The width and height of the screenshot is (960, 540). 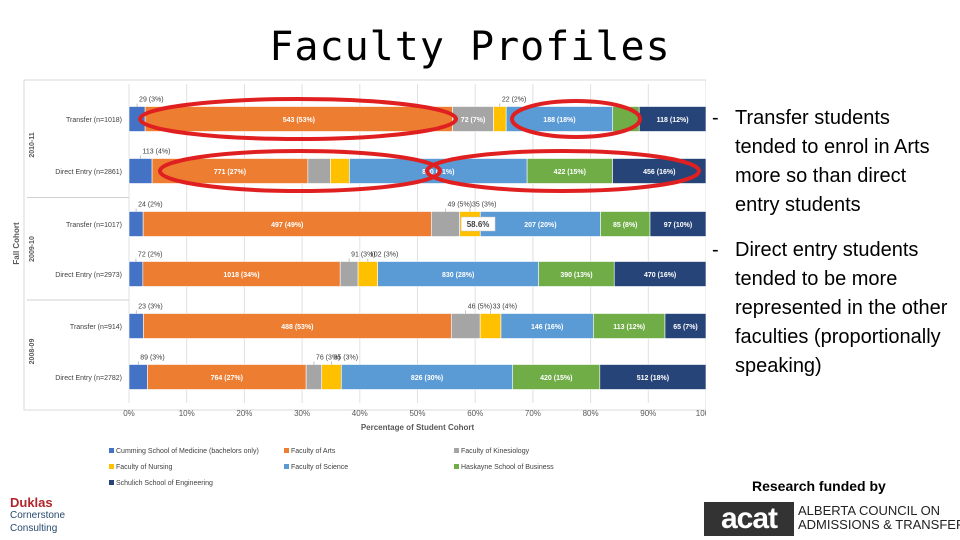 I want to click on x-tick-label: 30%, so click(x=302, y=413).